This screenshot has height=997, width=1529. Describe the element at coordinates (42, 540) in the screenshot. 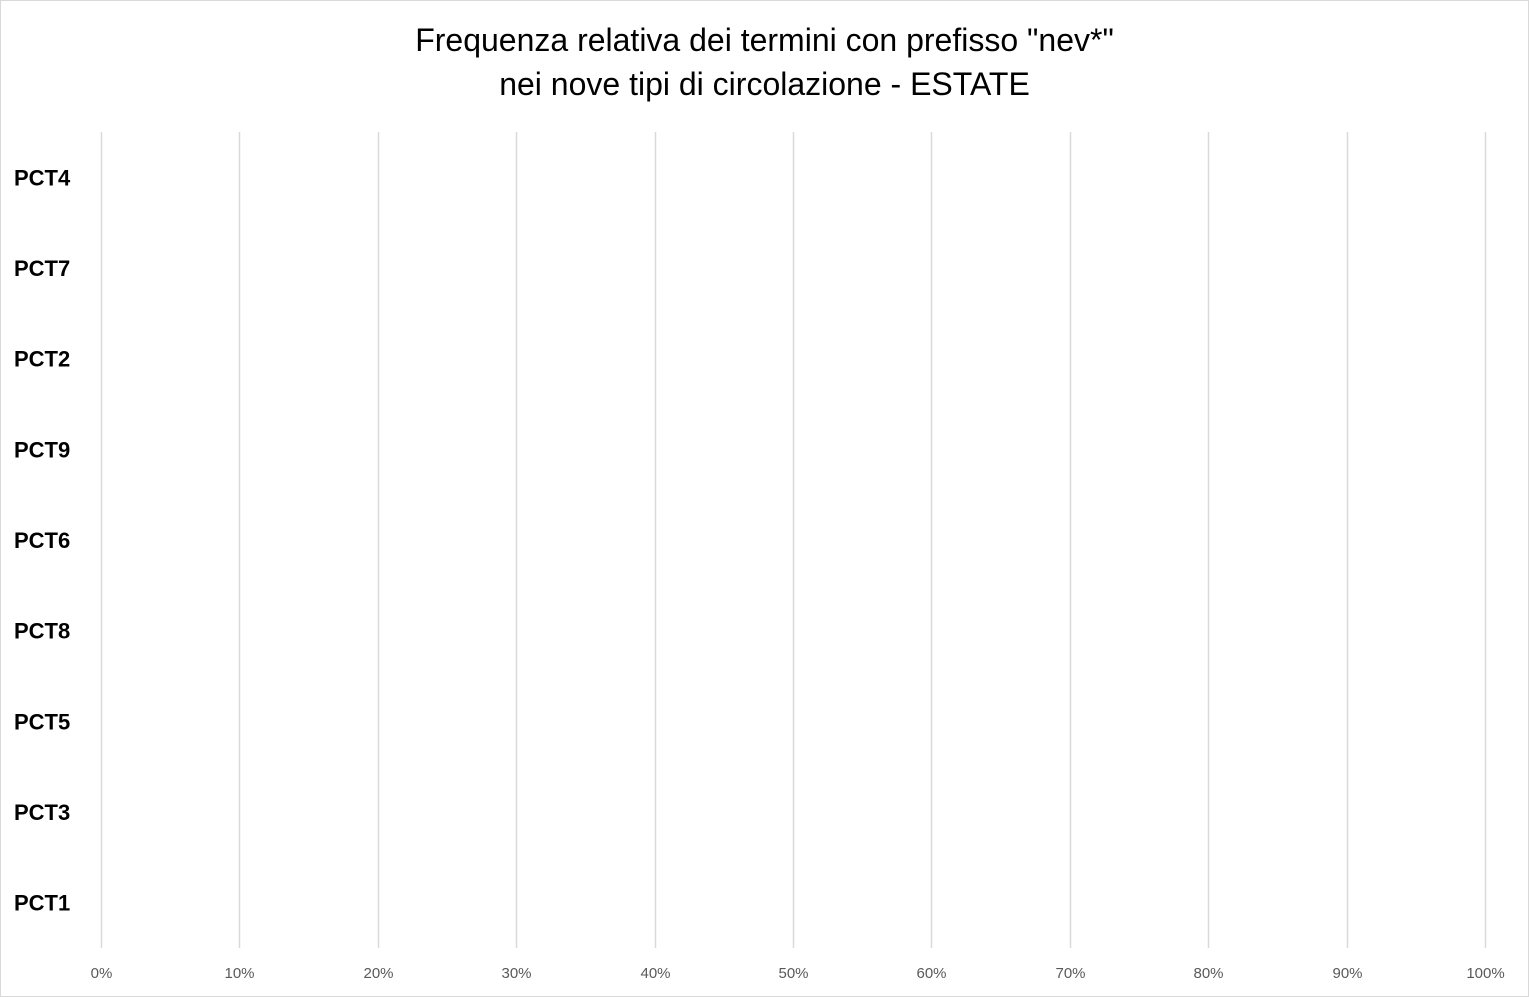

I see `category-label-pct6: PCT6` at that location.